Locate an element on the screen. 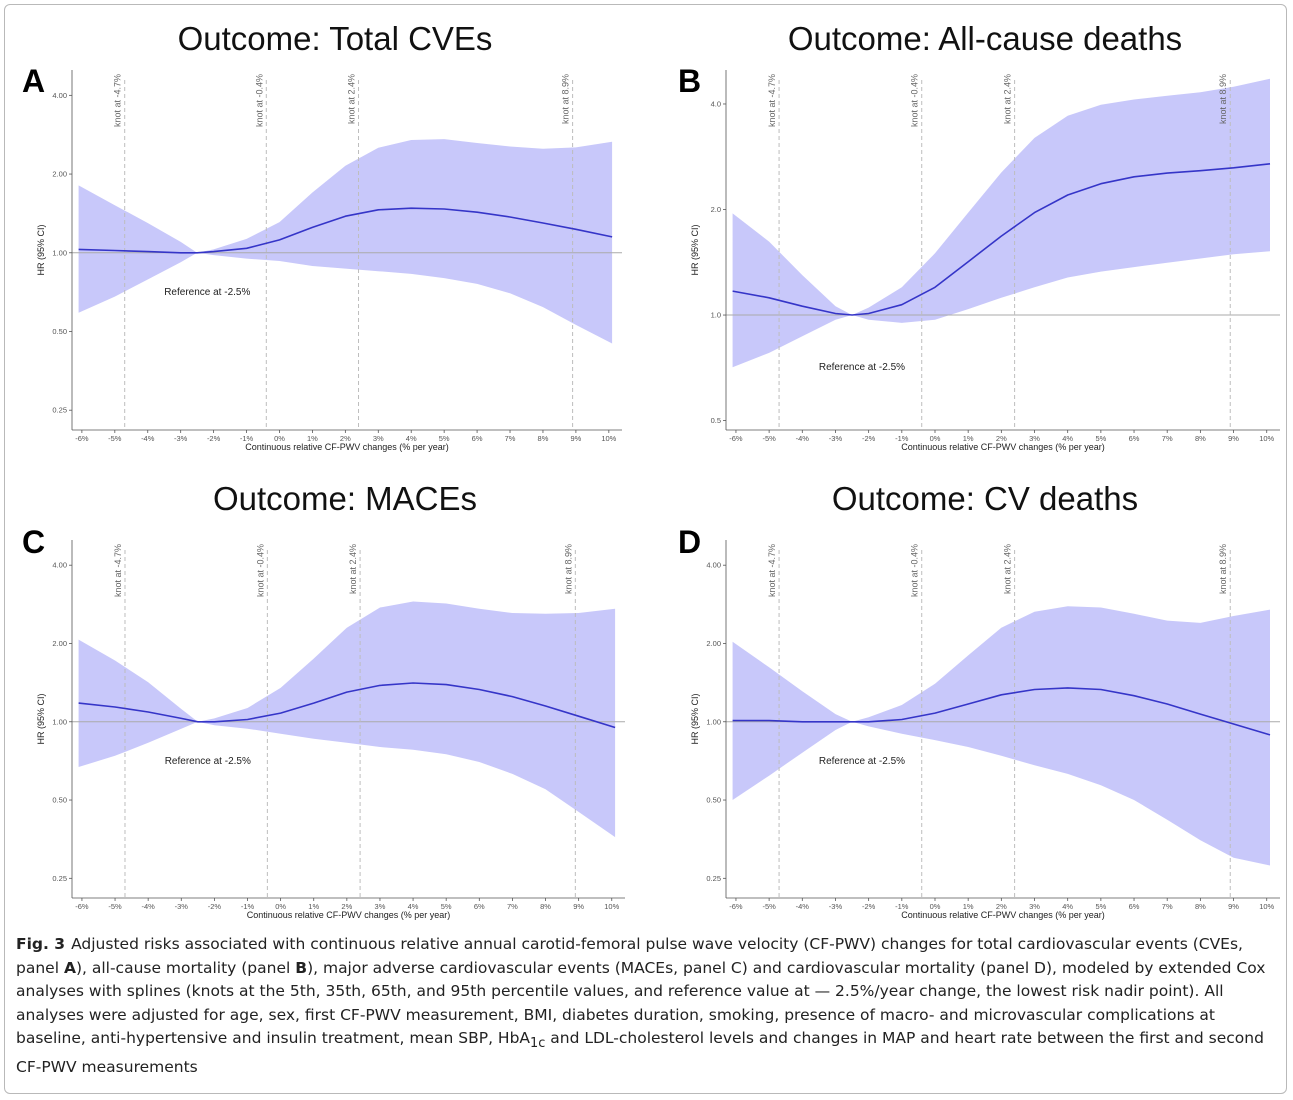 The height and width of the screenshot is (1100, 1293). panel-title: Outcome: All-cause deaths is located at coordinates (985, 38).